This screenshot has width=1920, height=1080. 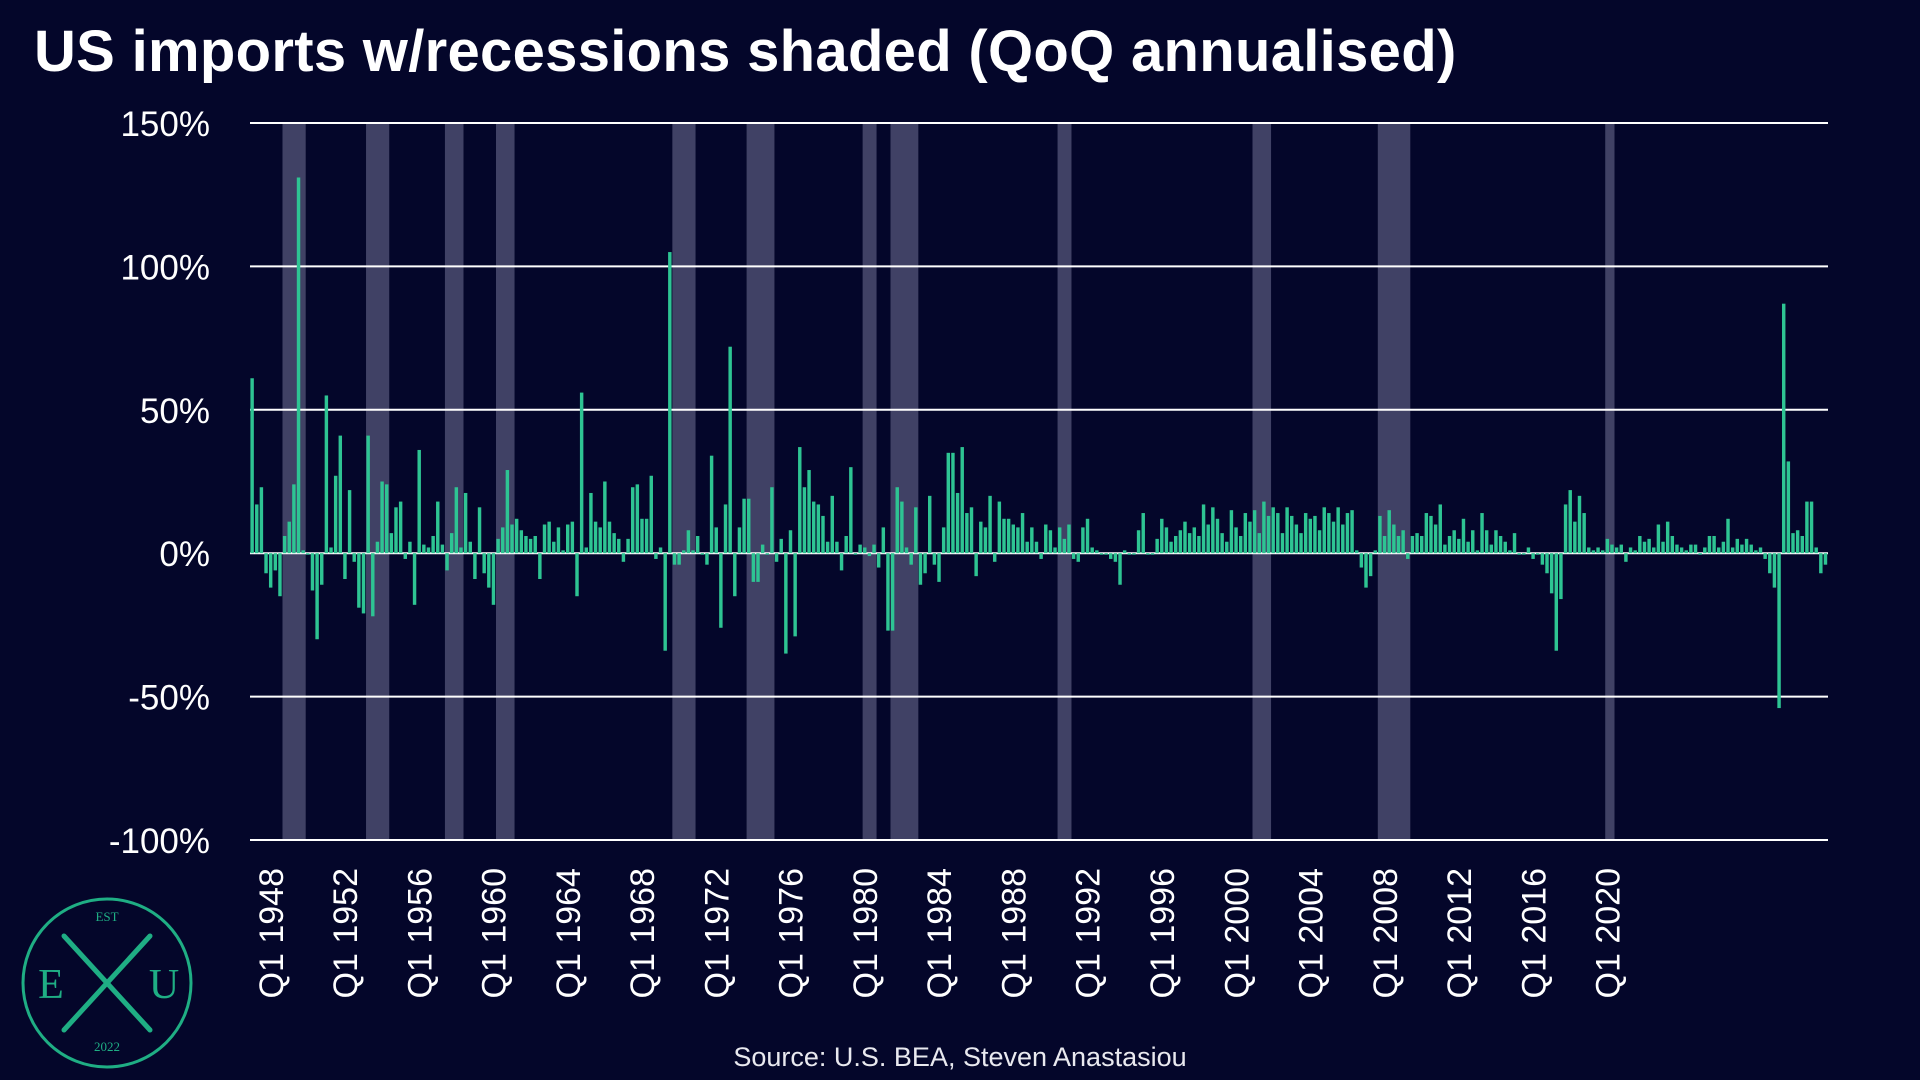 I want to click on x-tick-label: Q1 1960, so click(x=495, y=933).